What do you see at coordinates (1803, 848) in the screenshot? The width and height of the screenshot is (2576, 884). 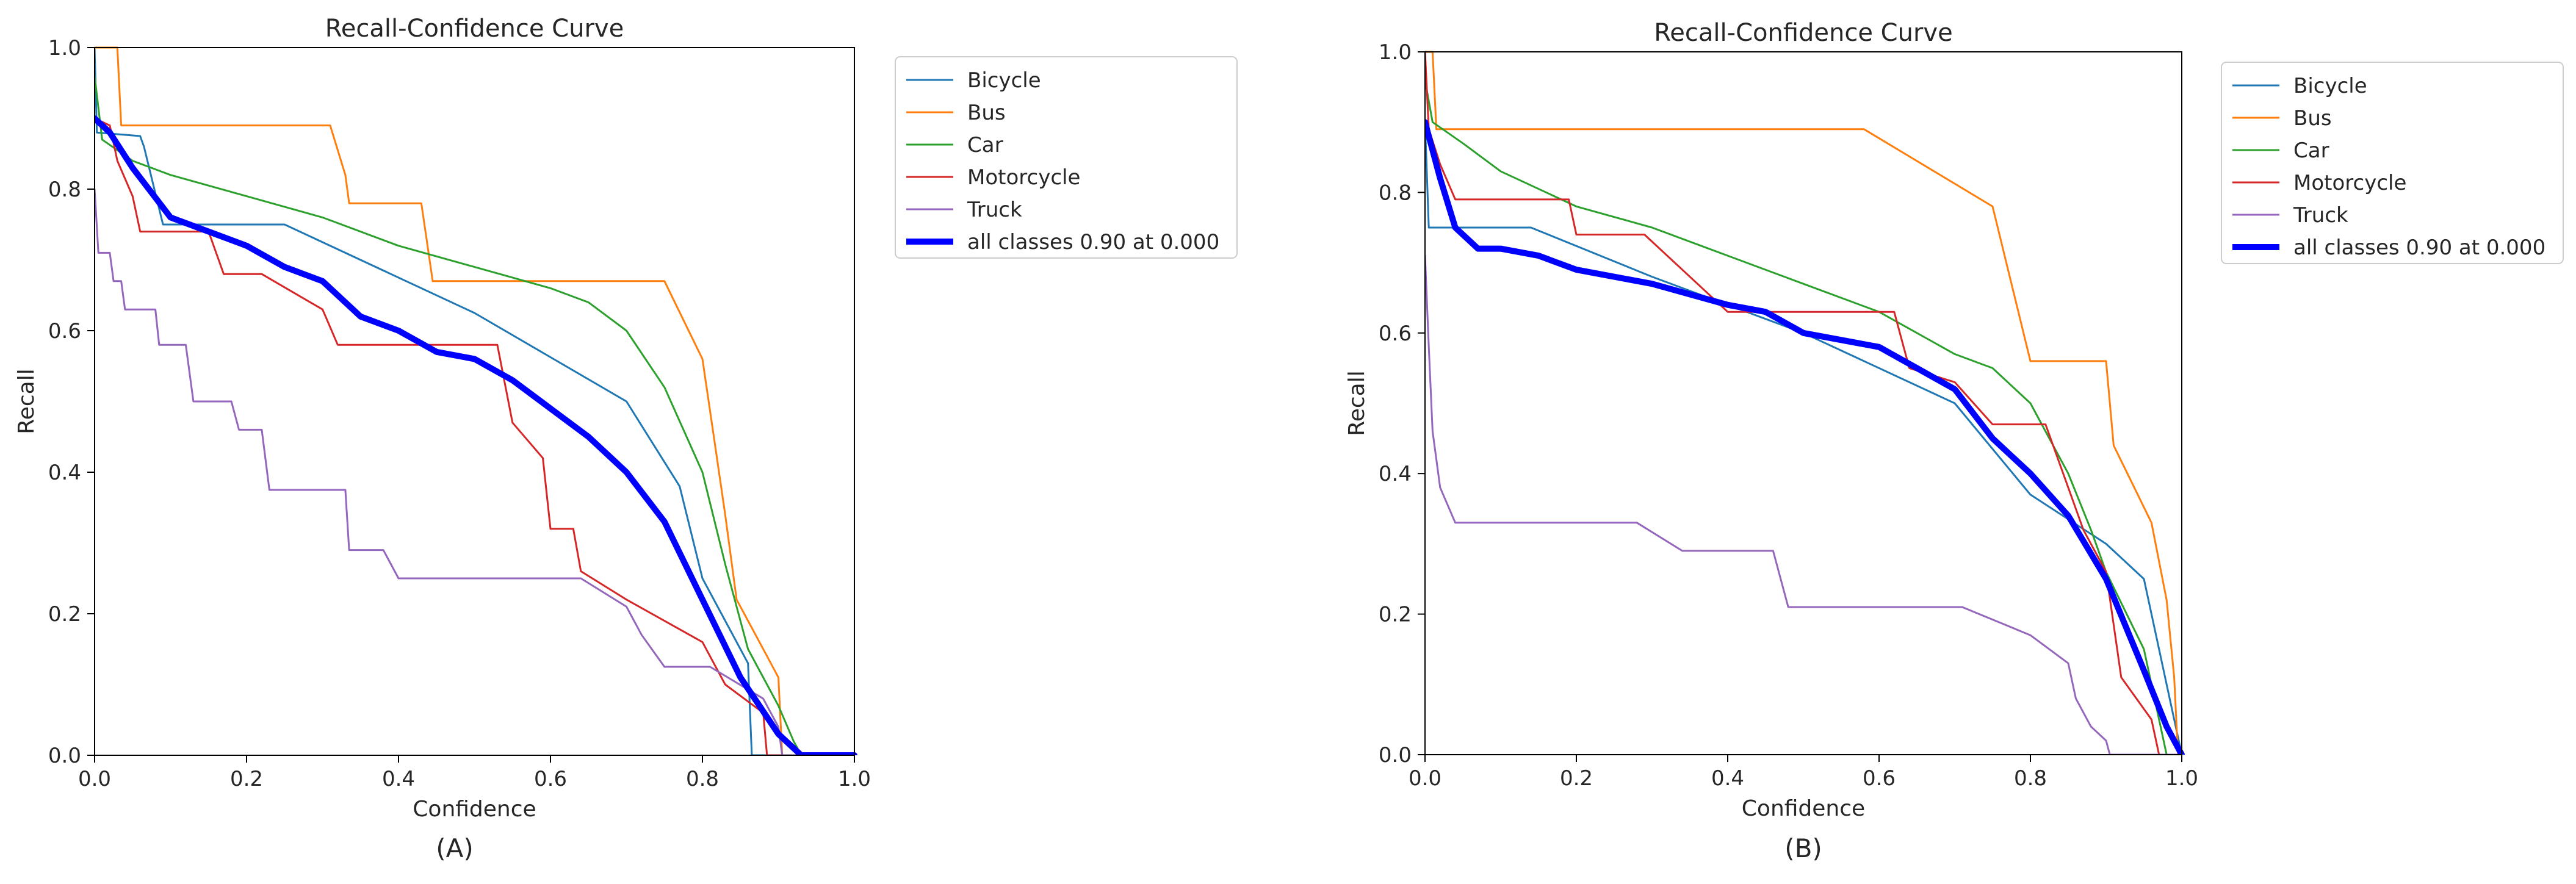 I see `panel-label: (B)` at bounding box center [1803, 848].